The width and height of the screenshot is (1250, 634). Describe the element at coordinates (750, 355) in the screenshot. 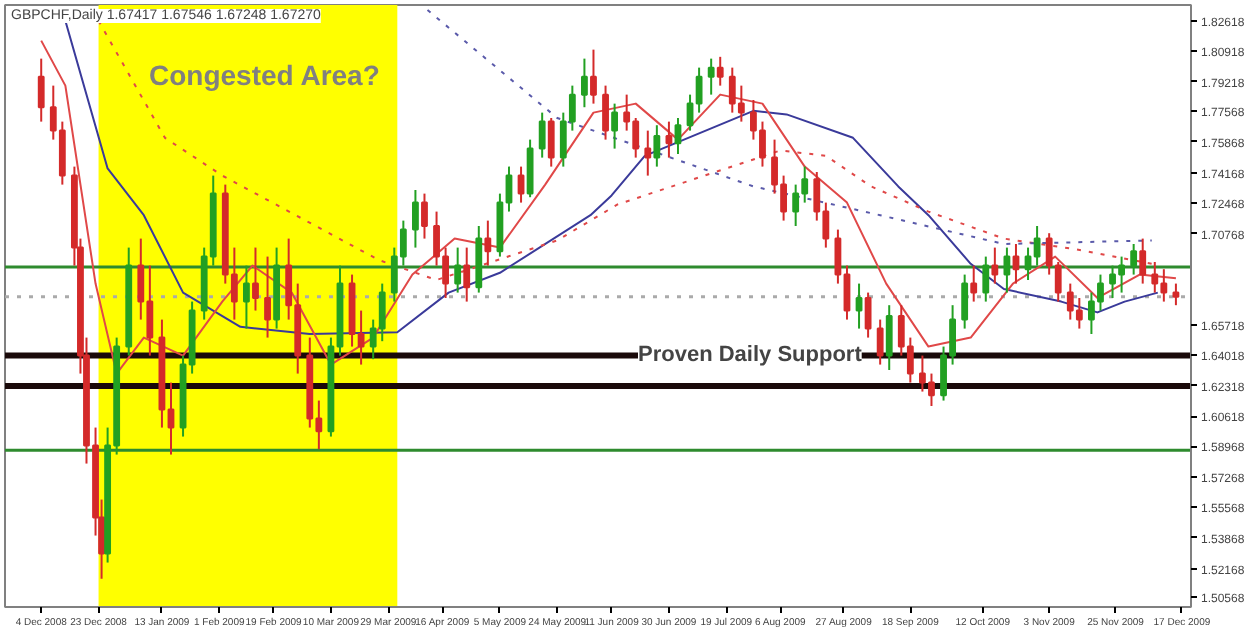

I see `ref-line-label: Proven Daily Support` at that location.